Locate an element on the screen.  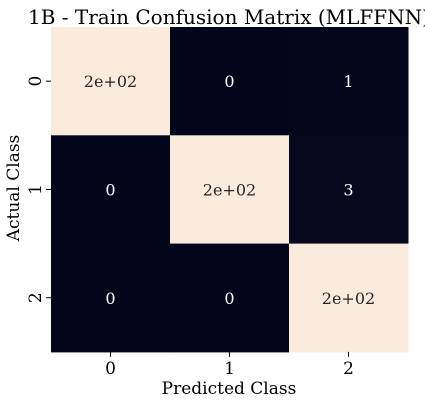
x-axis-label: Predicted Class is located at coordinates (229, 389).